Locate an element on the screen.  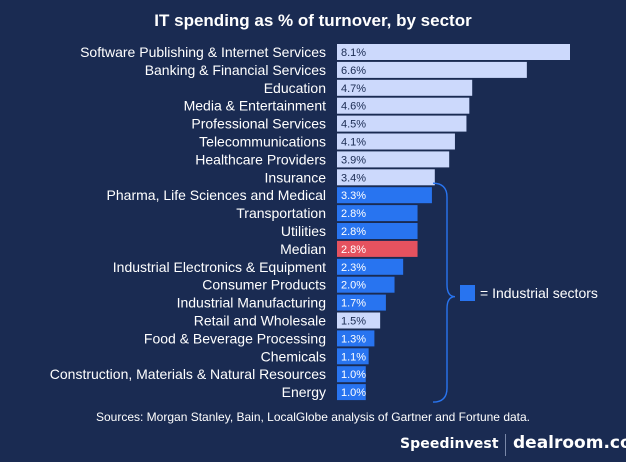
category-label: Insurance is located at coordinates (296, 177).